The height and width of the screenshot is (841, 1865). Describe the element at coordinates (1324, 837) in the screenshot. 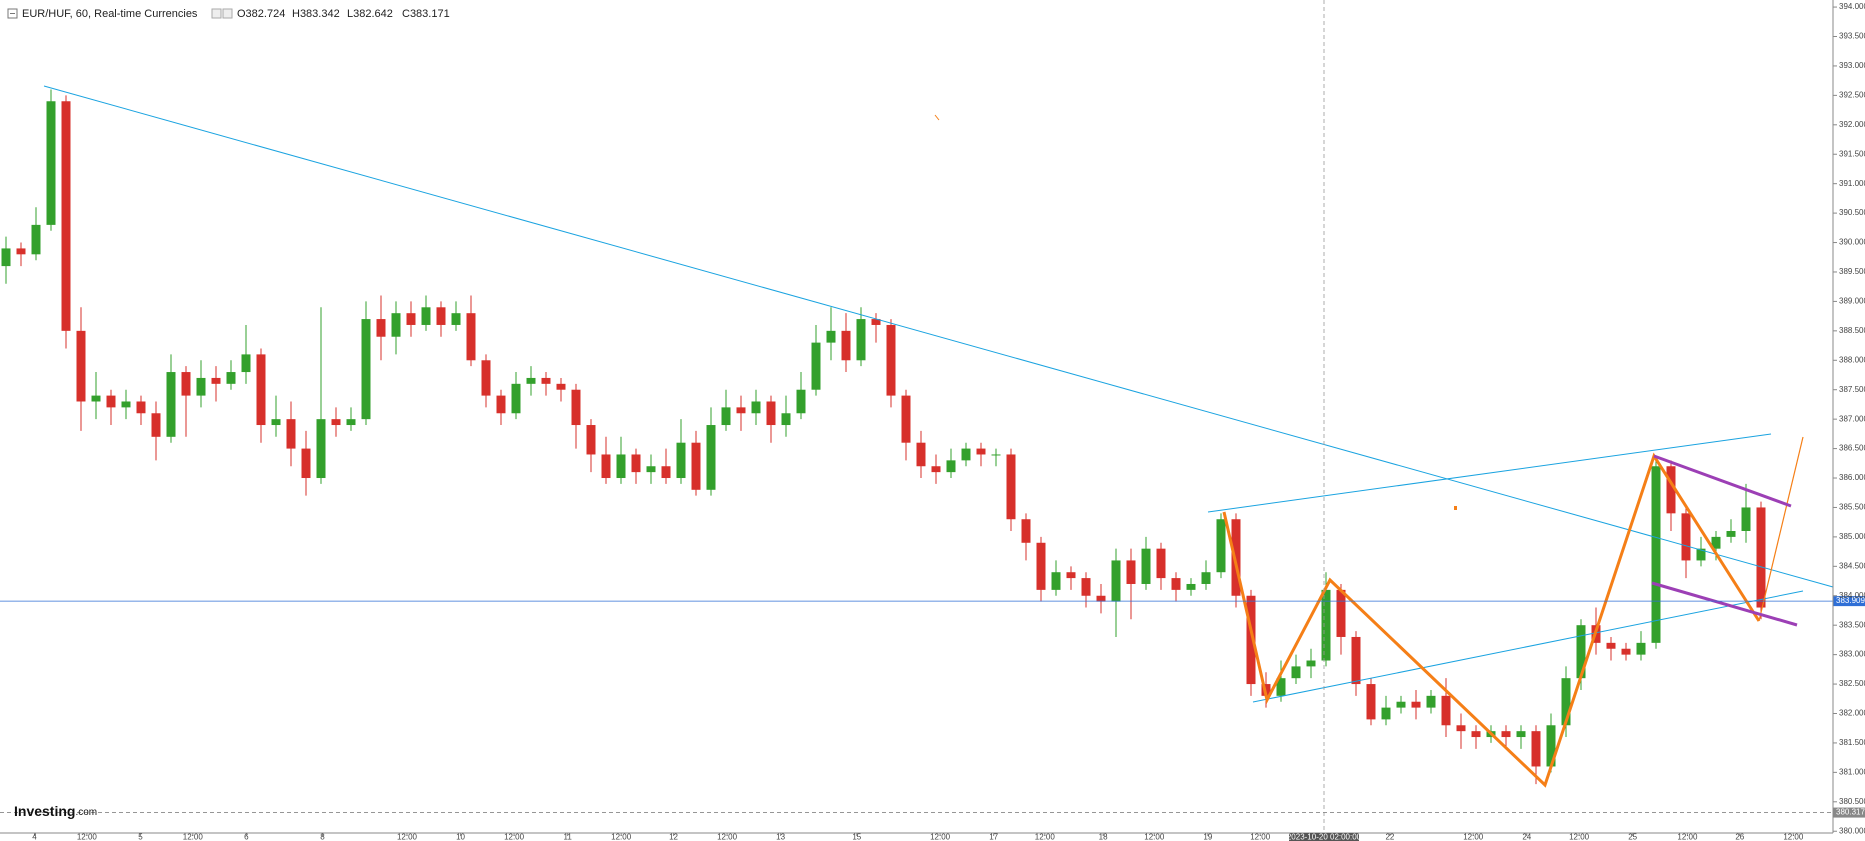

I see `crosshair-label: 2023-10-20 02:00:00` at that location.